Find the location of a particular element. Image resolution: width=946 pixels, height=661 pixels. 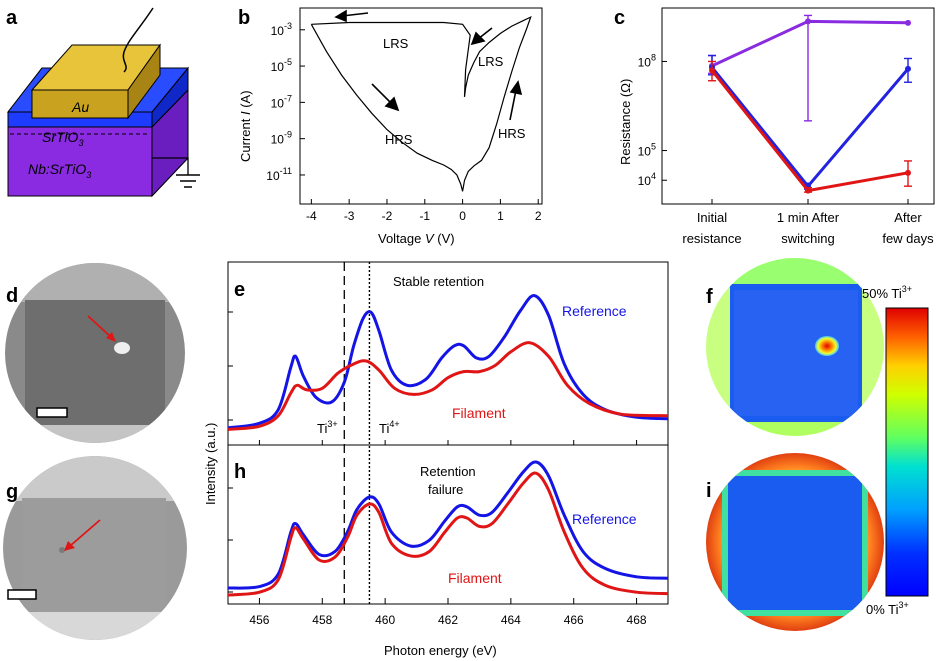

b-annot-hrs-2: HRS is located at coordinates (512, 133).